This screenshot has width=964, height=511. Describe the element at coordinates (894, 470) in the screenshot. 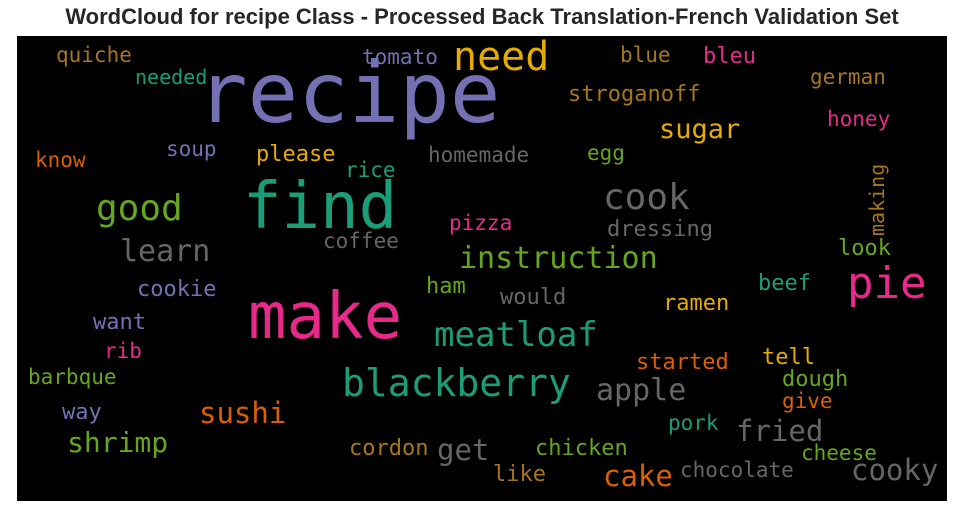

I see `word-cooky: cooky` at that location.